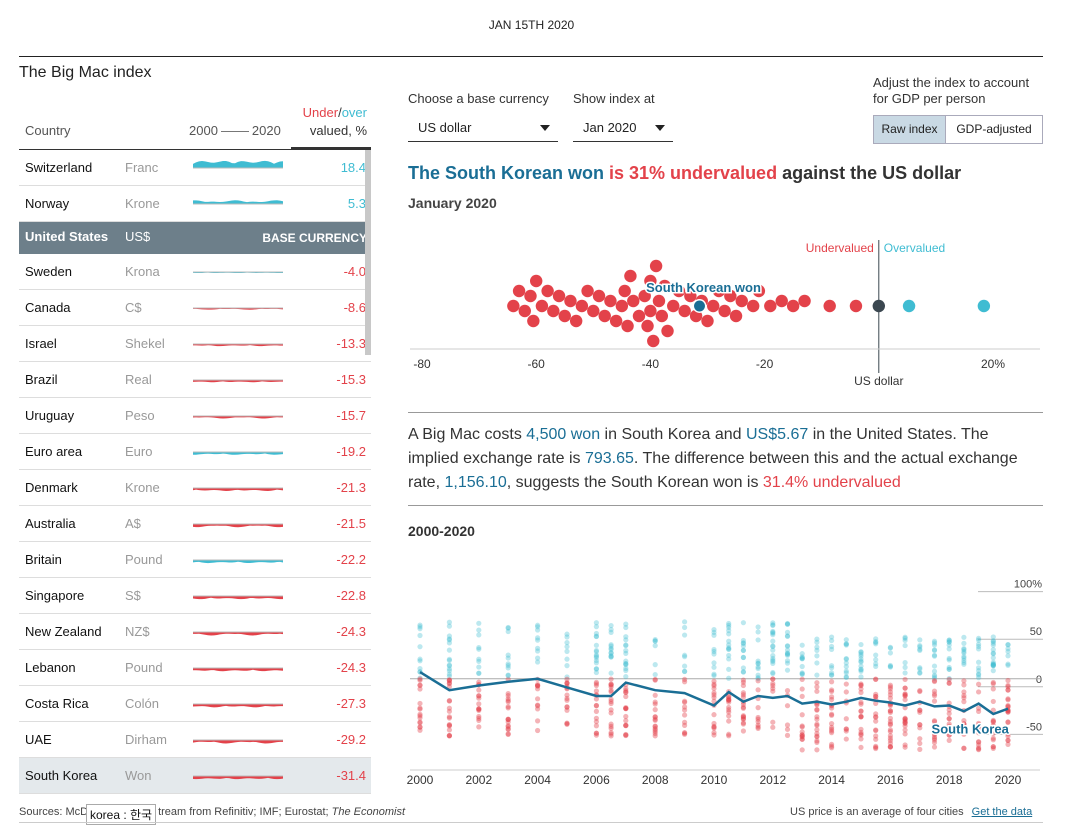 Image resolution: width=1089 pixels, height=831 pixels. What do you see at coordinates (772, 780) in the screenshot?
I see `x-tick-label: 2012` at bounding box center [772, 780].